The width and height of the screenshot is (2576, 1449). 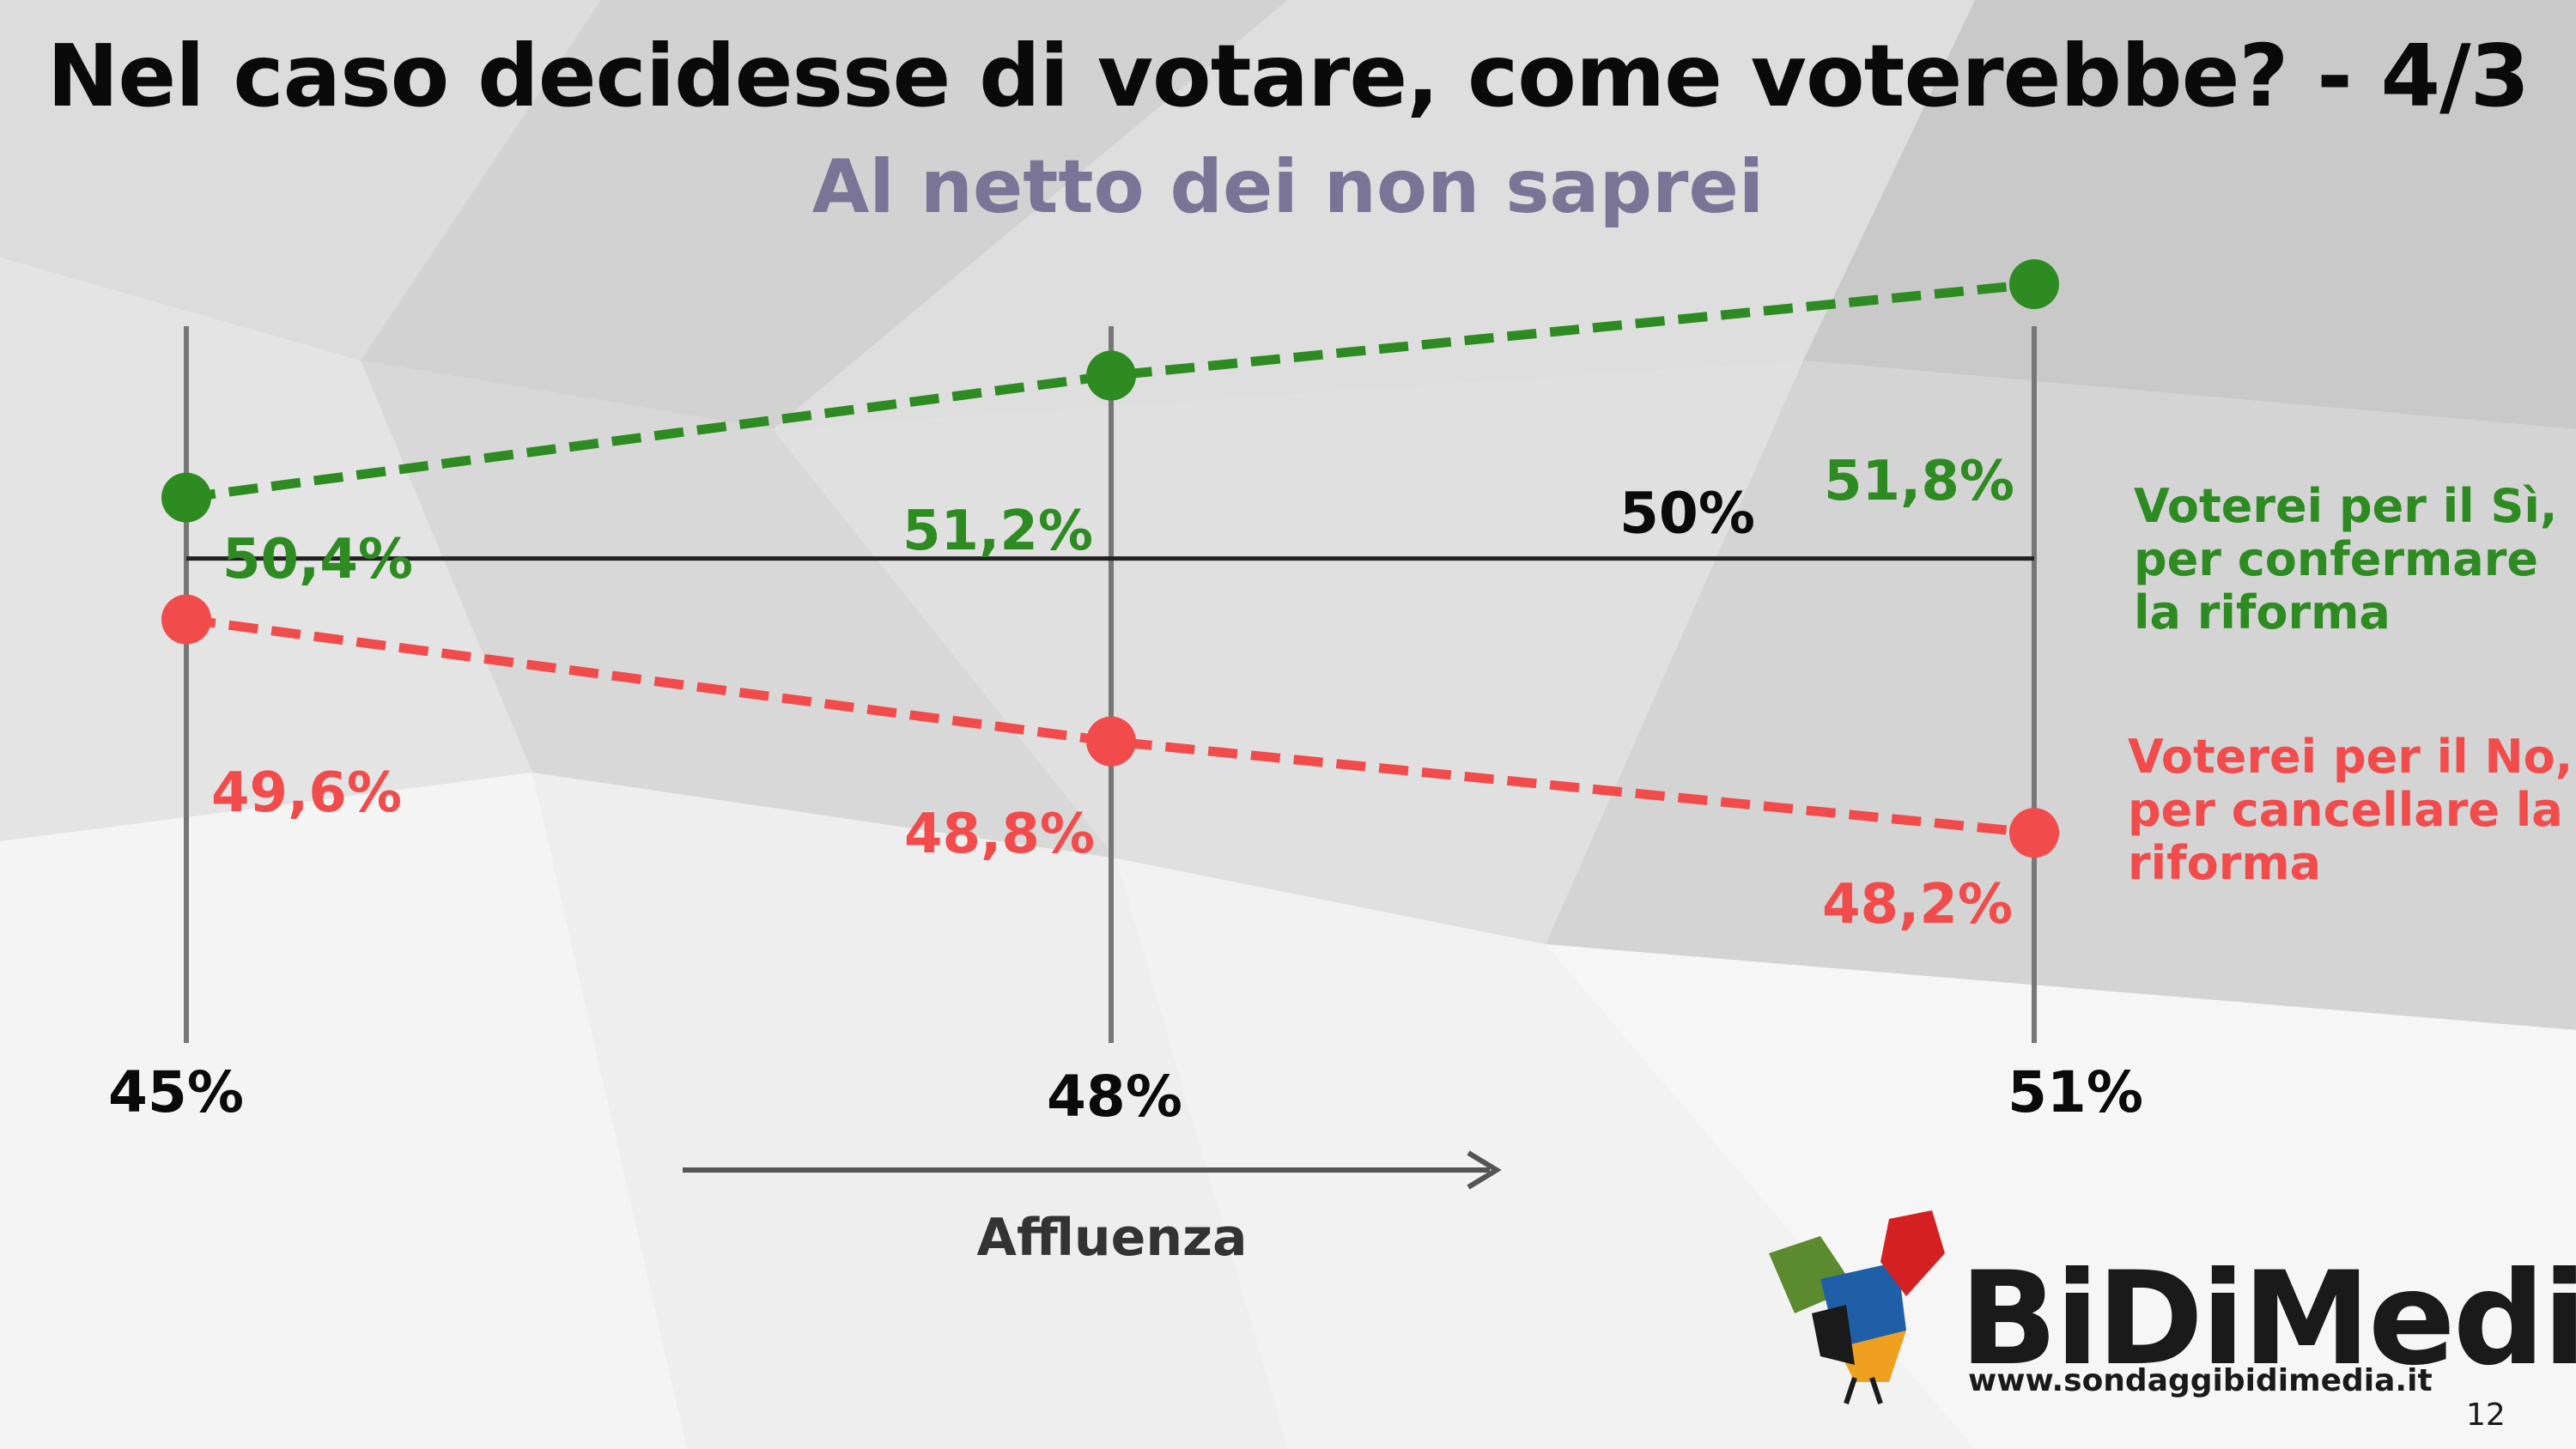 I want to click on x-axis-arrow-head-icon, so click(x=1484, y=1170).